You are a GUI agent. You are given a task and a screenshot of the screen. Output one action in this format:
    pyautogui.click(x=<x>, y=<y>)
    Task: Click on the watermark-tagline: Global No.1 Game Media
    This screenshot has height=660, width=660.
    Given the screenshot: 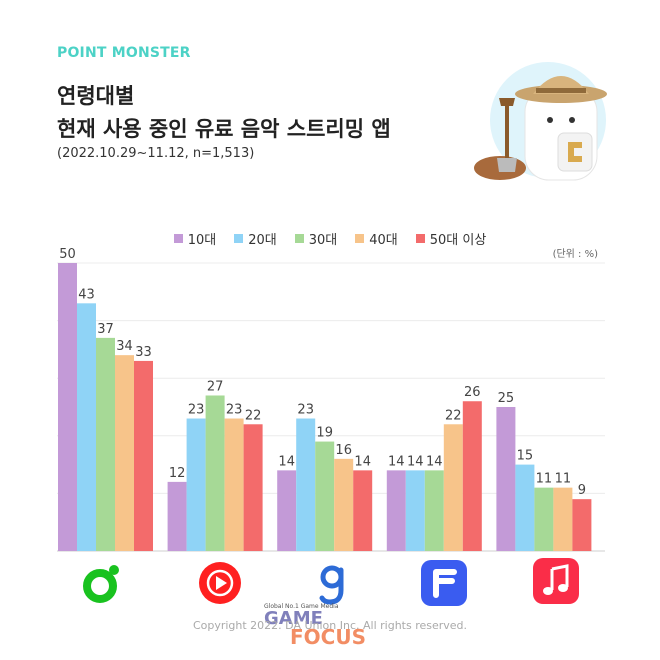 What is the action you would take?
    pyautogui.click(x=301, y=606)
    